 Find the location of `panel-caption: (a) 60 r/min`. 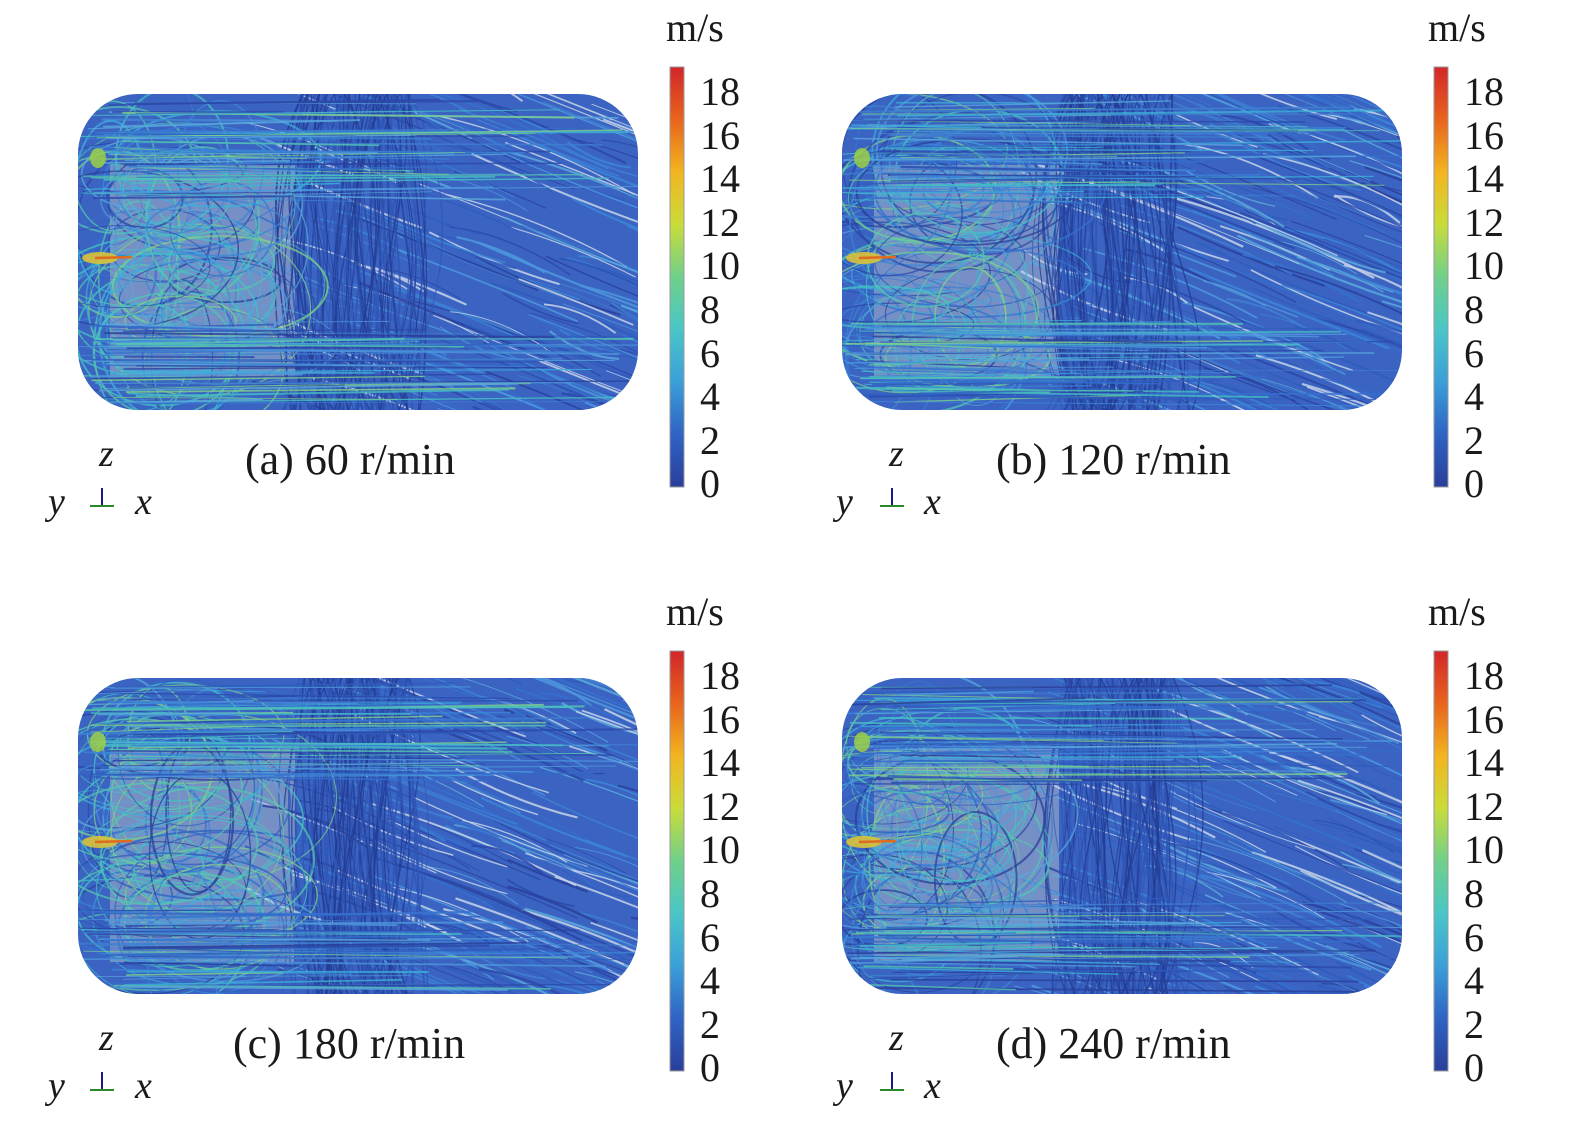

panel-caption: (a) 60 r/min is located at coordinates (350, 459).